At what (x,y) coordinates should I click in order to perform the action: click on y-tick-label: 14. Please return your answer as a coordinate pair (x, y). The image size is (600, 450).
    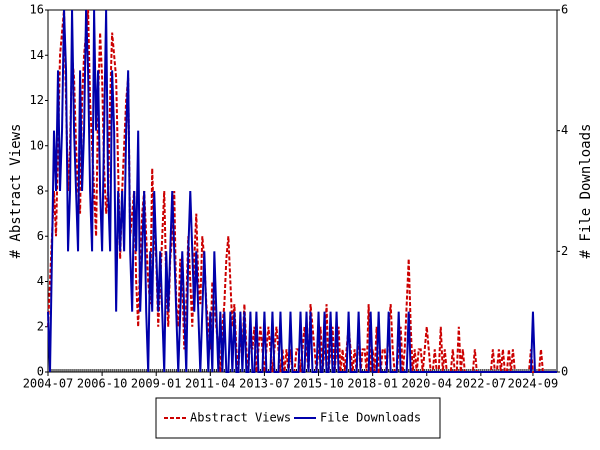
    Looking at the image, I should click on (37, 55).